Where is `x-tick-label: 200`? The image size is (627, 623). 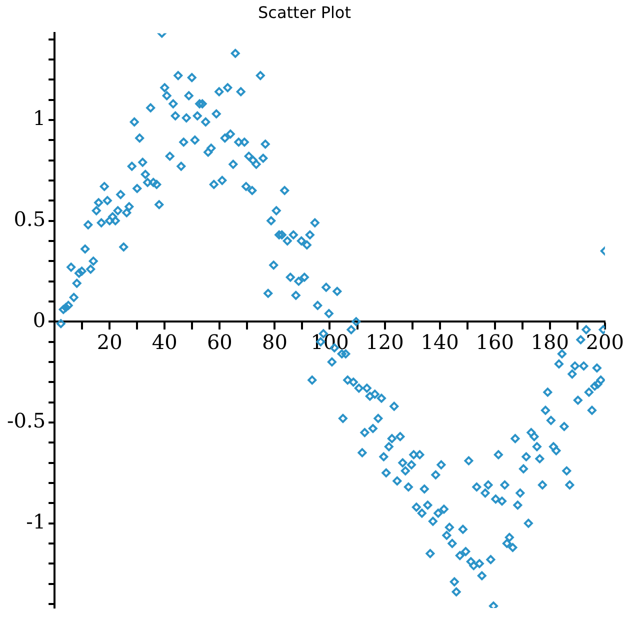 x-tick-label: 200 is located at coordinates (605, 342).